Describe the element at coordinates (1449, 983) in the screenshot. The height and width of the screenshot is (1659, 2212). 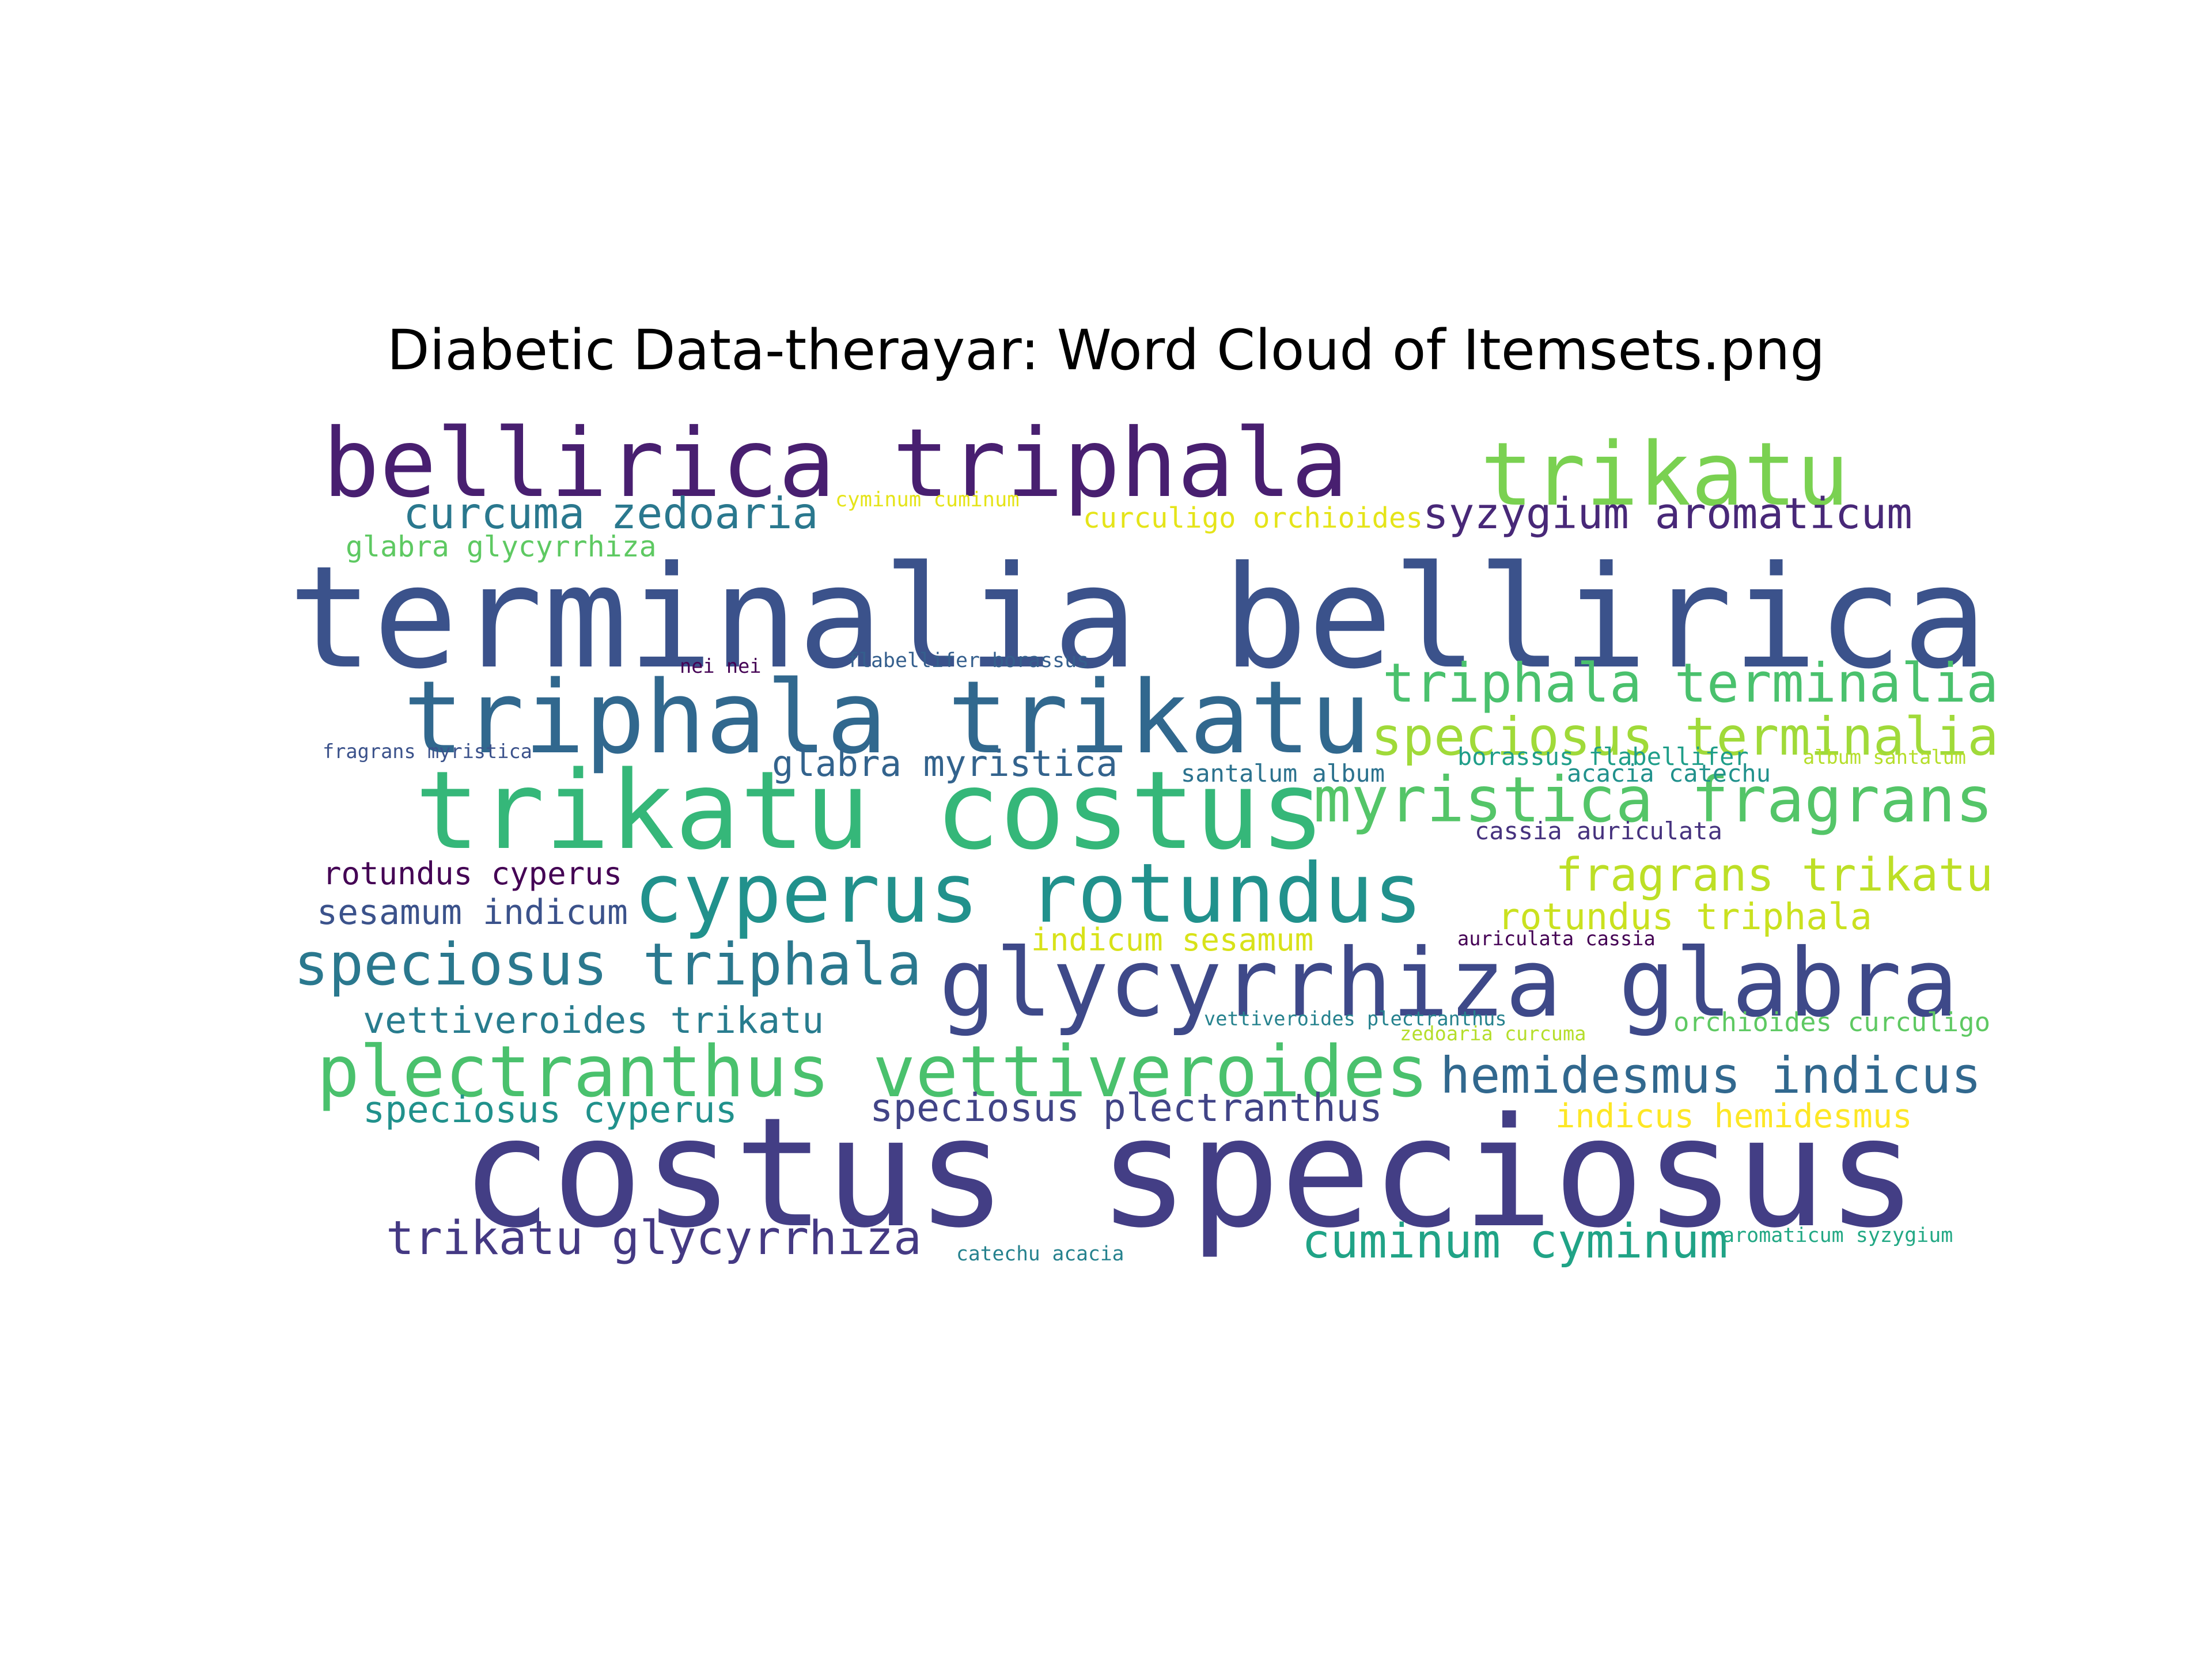
I see `word-glycyrrhiza-glabra: glycyrrhiza glabra` at that location.